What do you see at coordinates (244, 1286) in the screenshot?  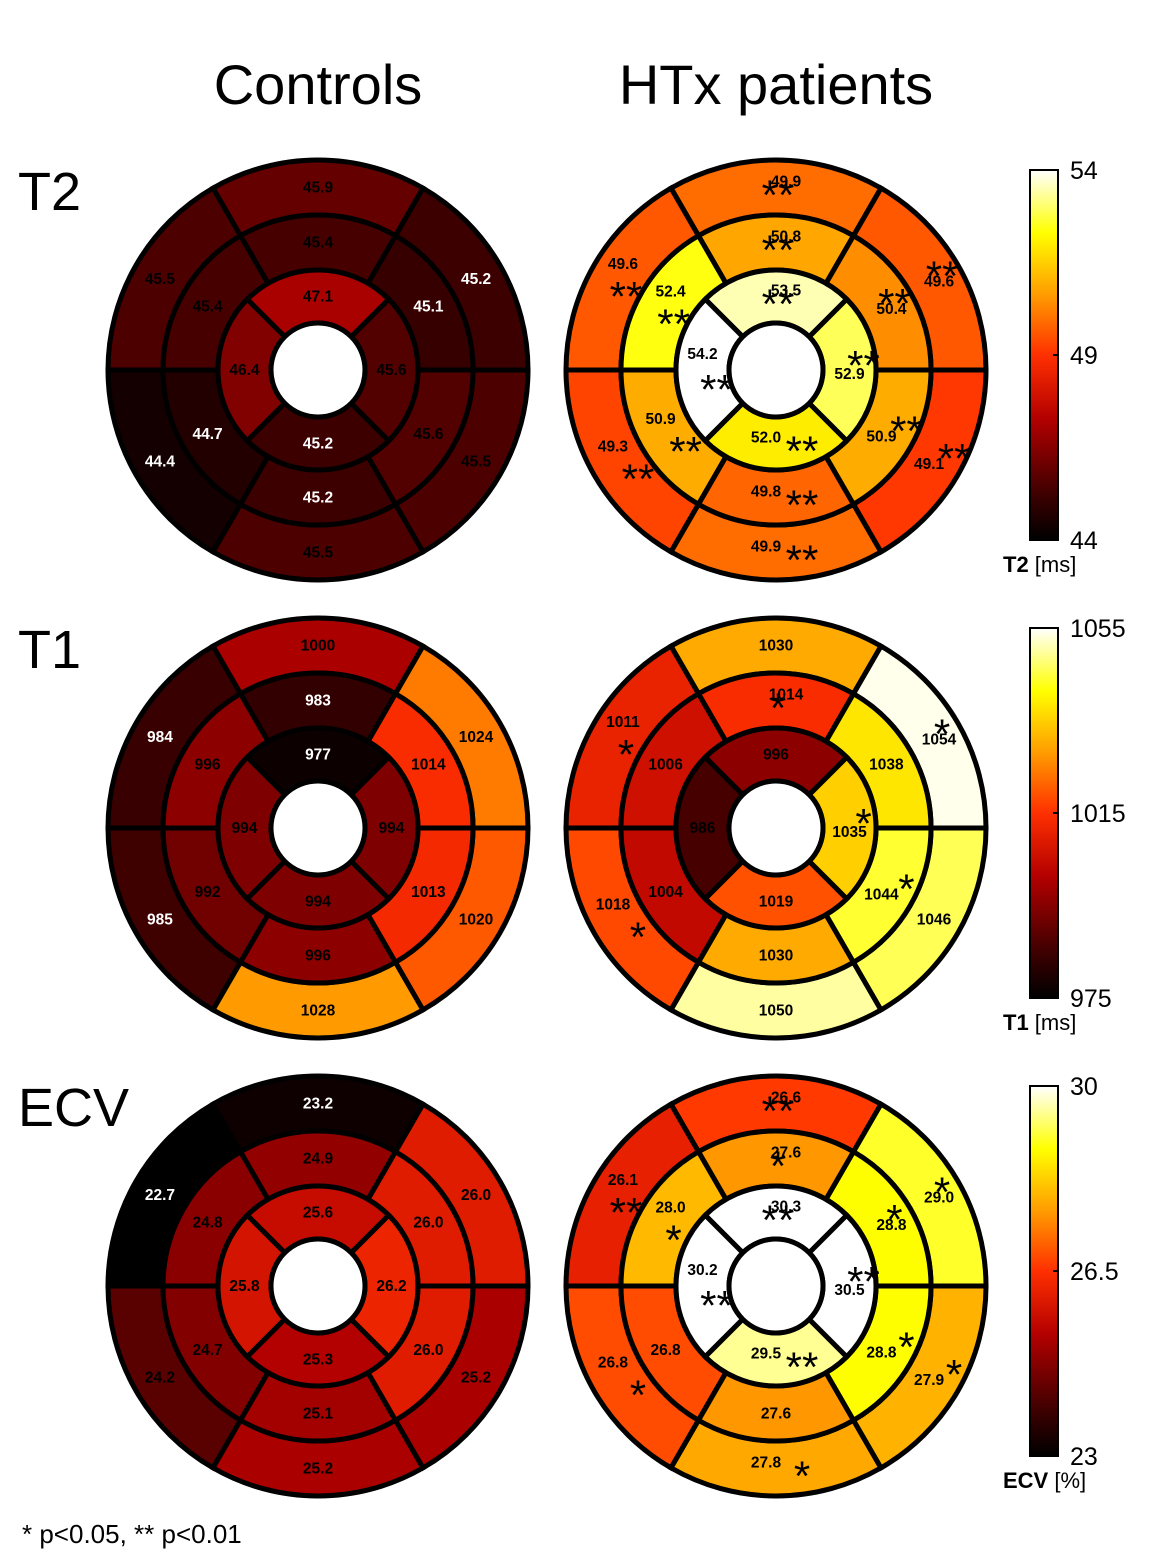 I see `value-controls-ecv-apical-2: 25.8` at bounding box center [244, 1286].